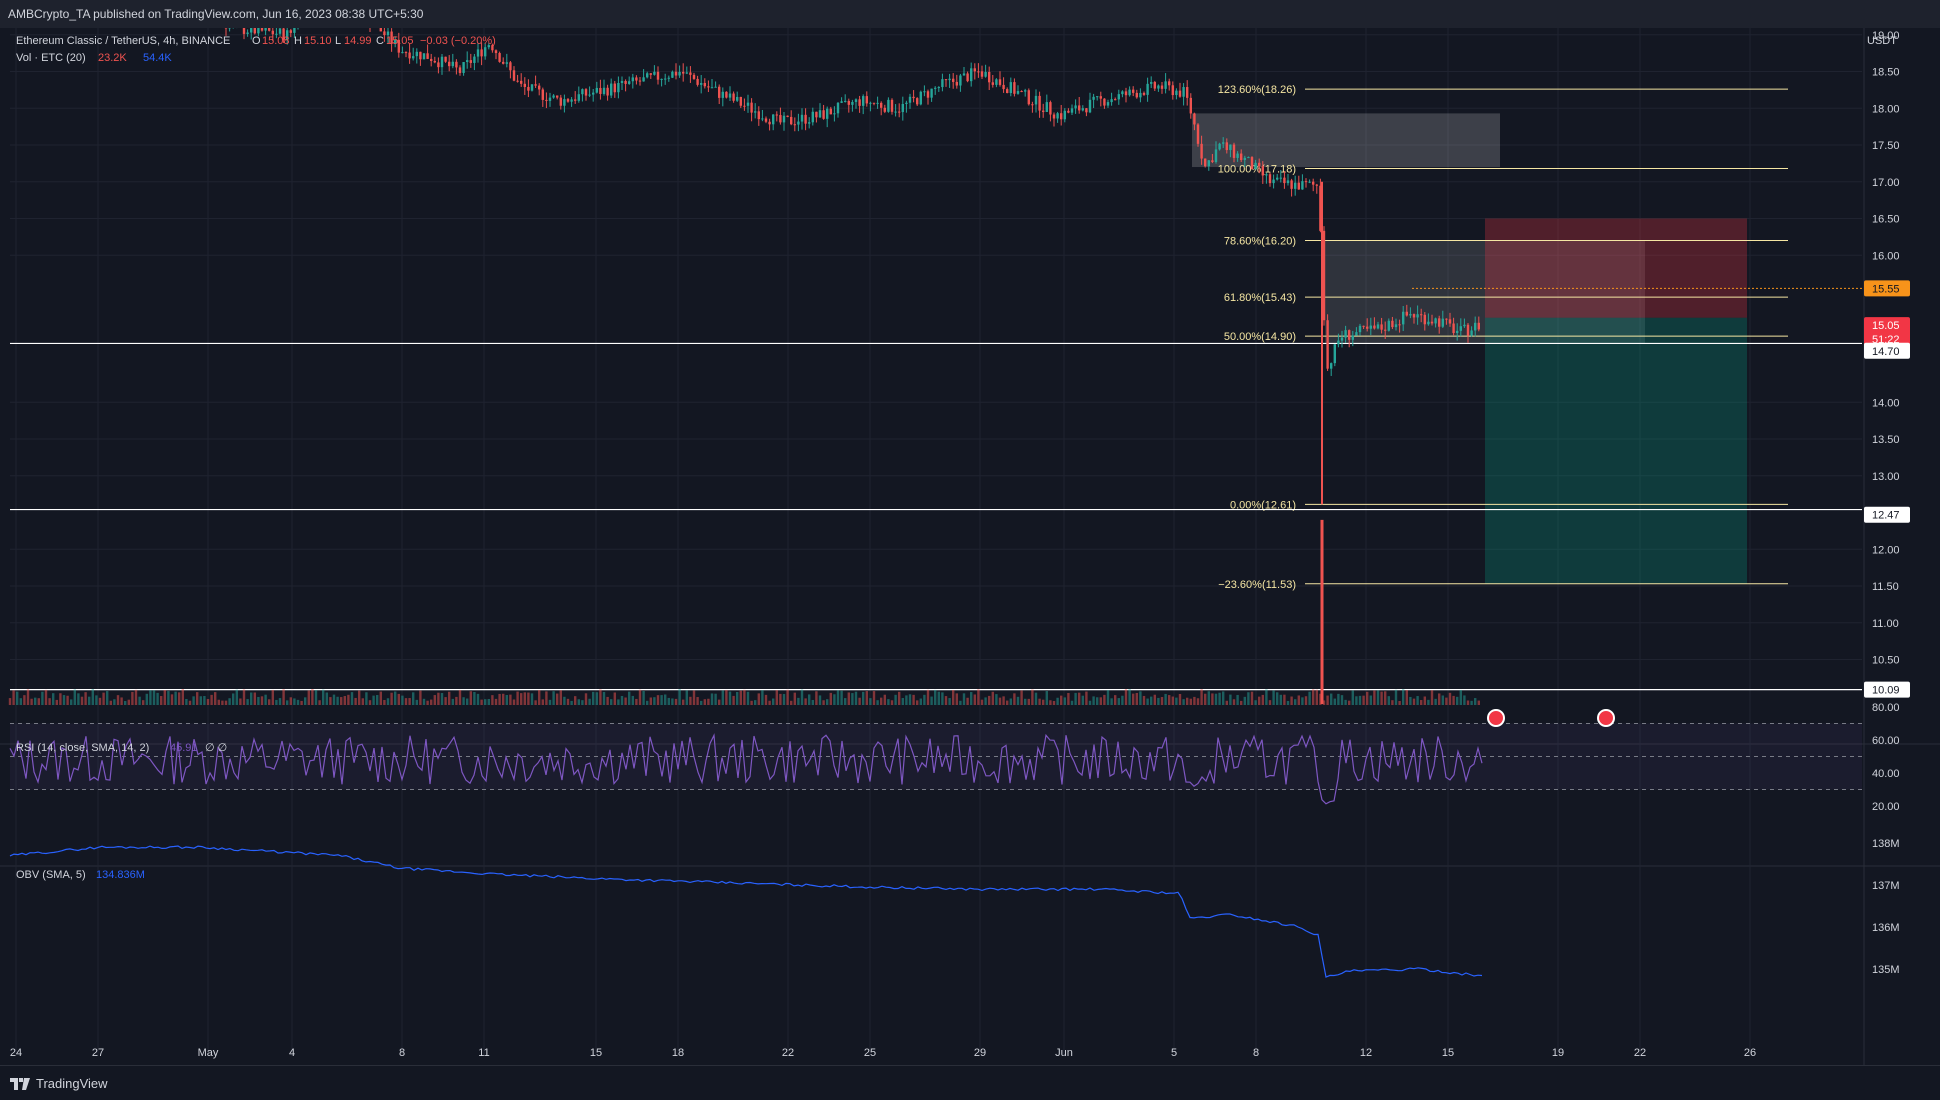  What do you see at coordinates (1886, 477) in the screenshot?
I see `price-tick-label: 13.00` at bounding box center [1886, 477].